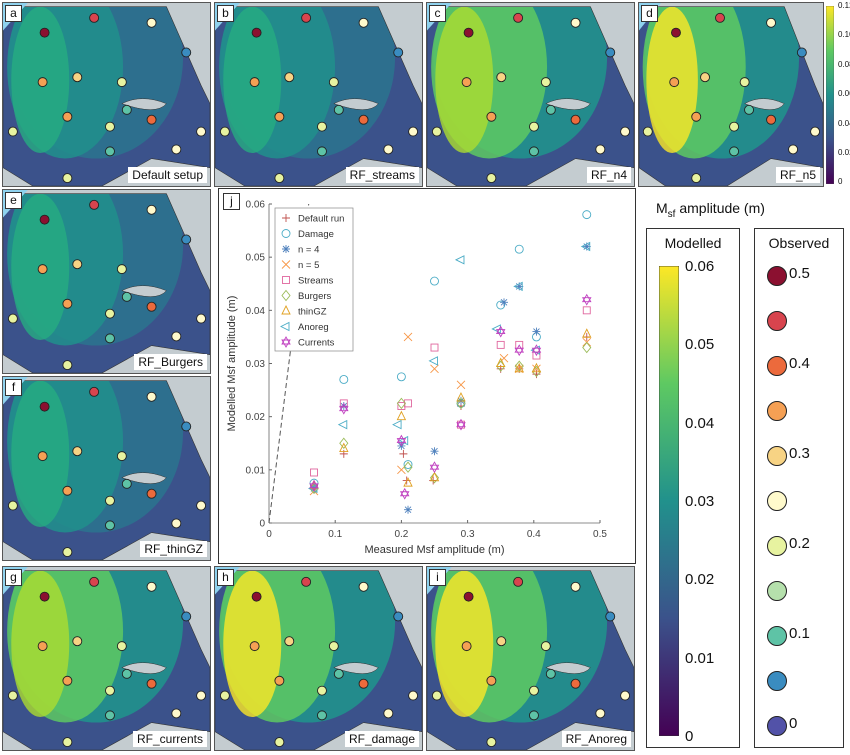 This screenshot has width=850, height=755. What do you see at coordinates (308, 250) in the screenshot?
I see `legend-entry-label: n = 4` at bounding box center [308, 250].